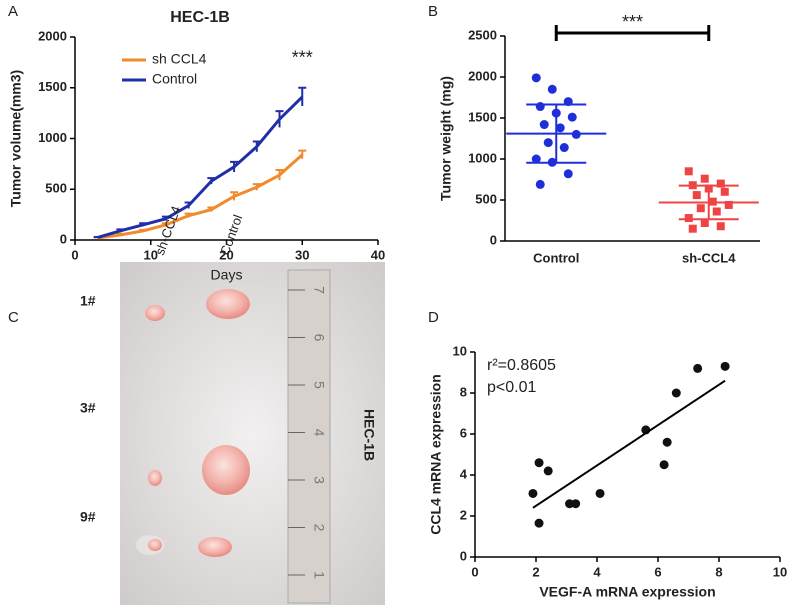 This screenshot has width=800, height=615. What do you see at coordinates (511, 387) in the screenshot?
I see `annotation: p<0.01` at bounding box center [511, 387].